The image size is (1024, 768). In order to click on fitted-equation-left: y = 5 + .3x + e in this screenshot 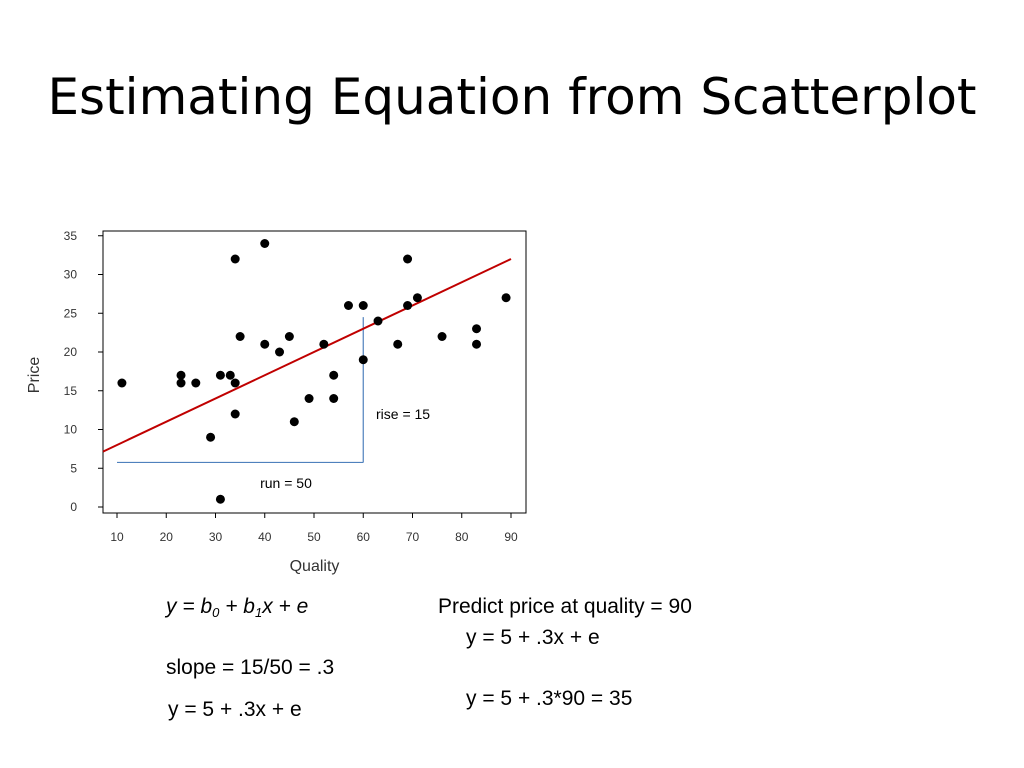, I will do `click(235, 709)`.